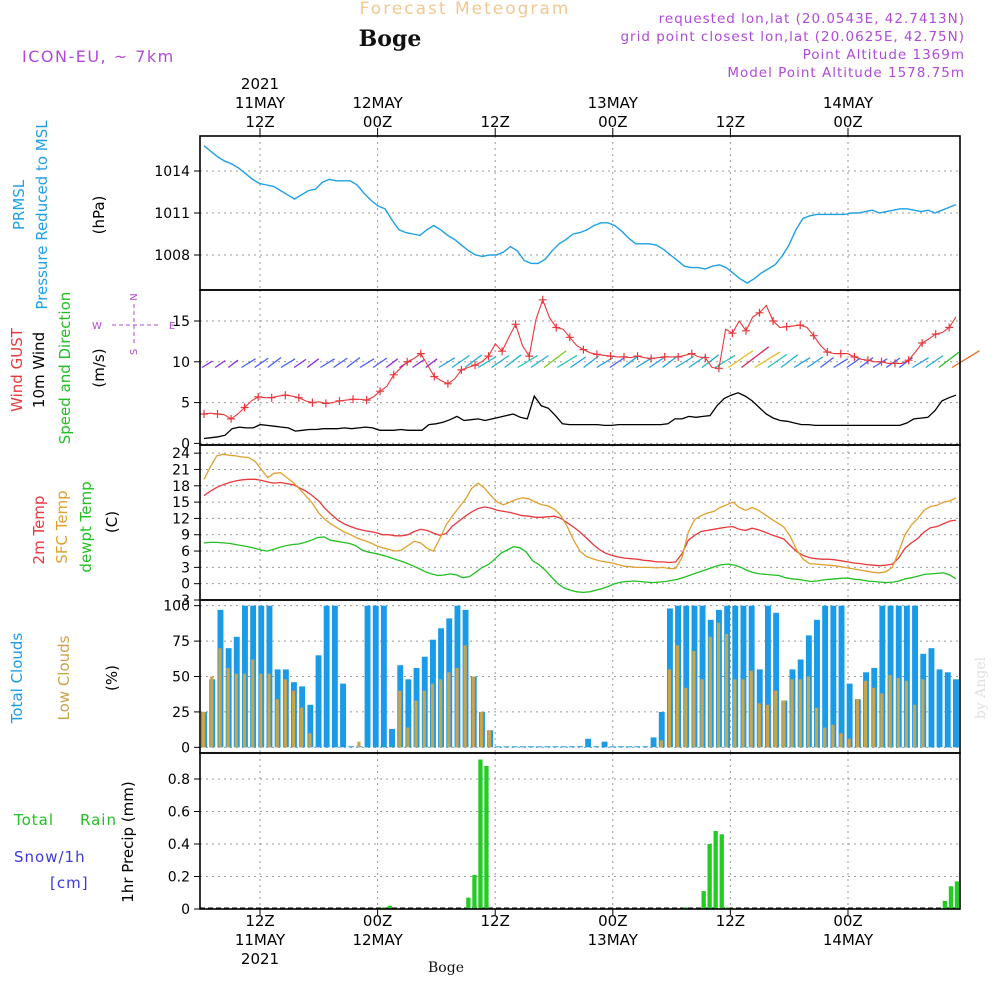  Describe the element at coordinates (181, 642) in the screenshot. I see `y-tick-label: 75` at that location.